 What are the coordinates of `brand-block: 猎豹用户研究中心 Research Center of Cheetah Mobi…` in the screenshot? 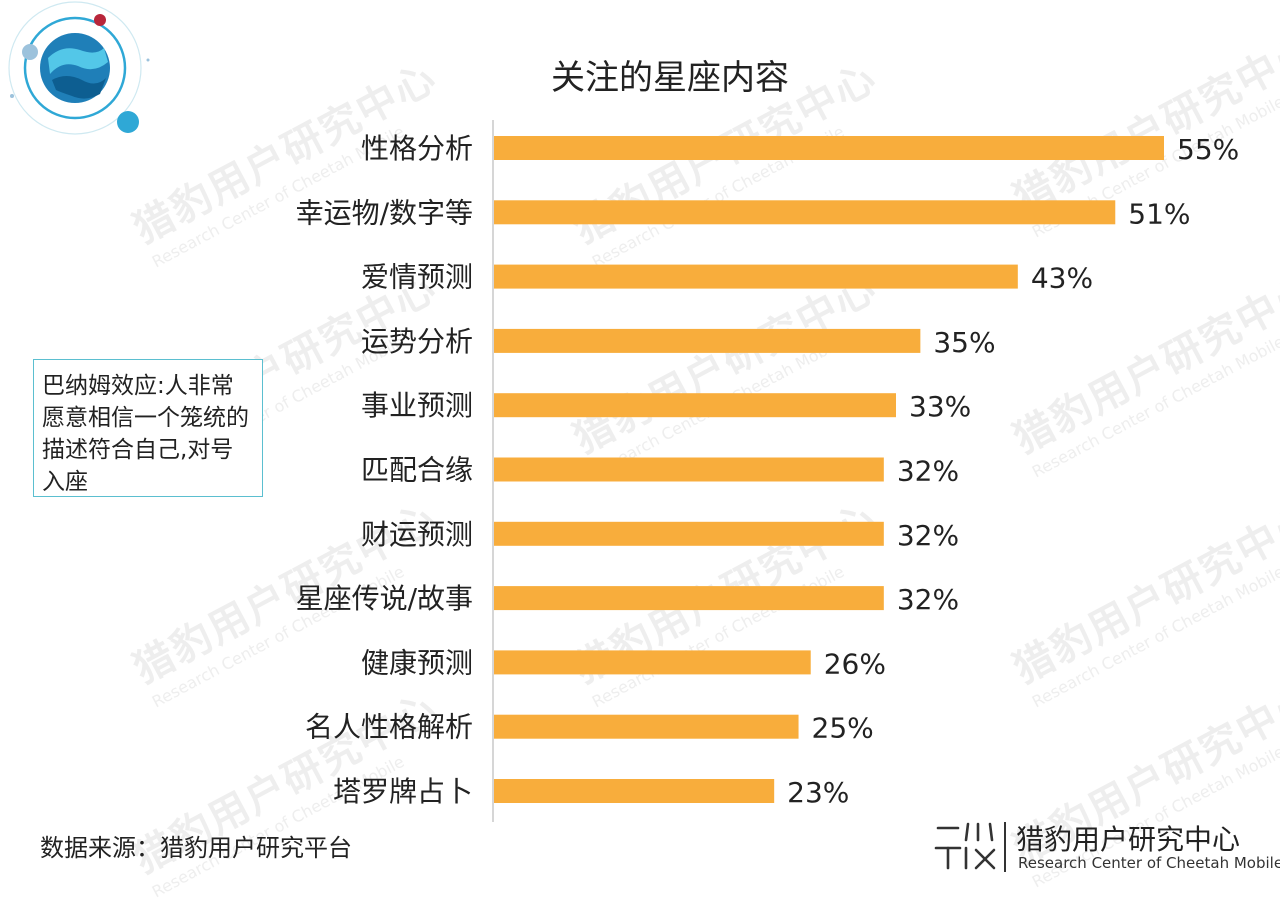 It's located at (1106, 846).